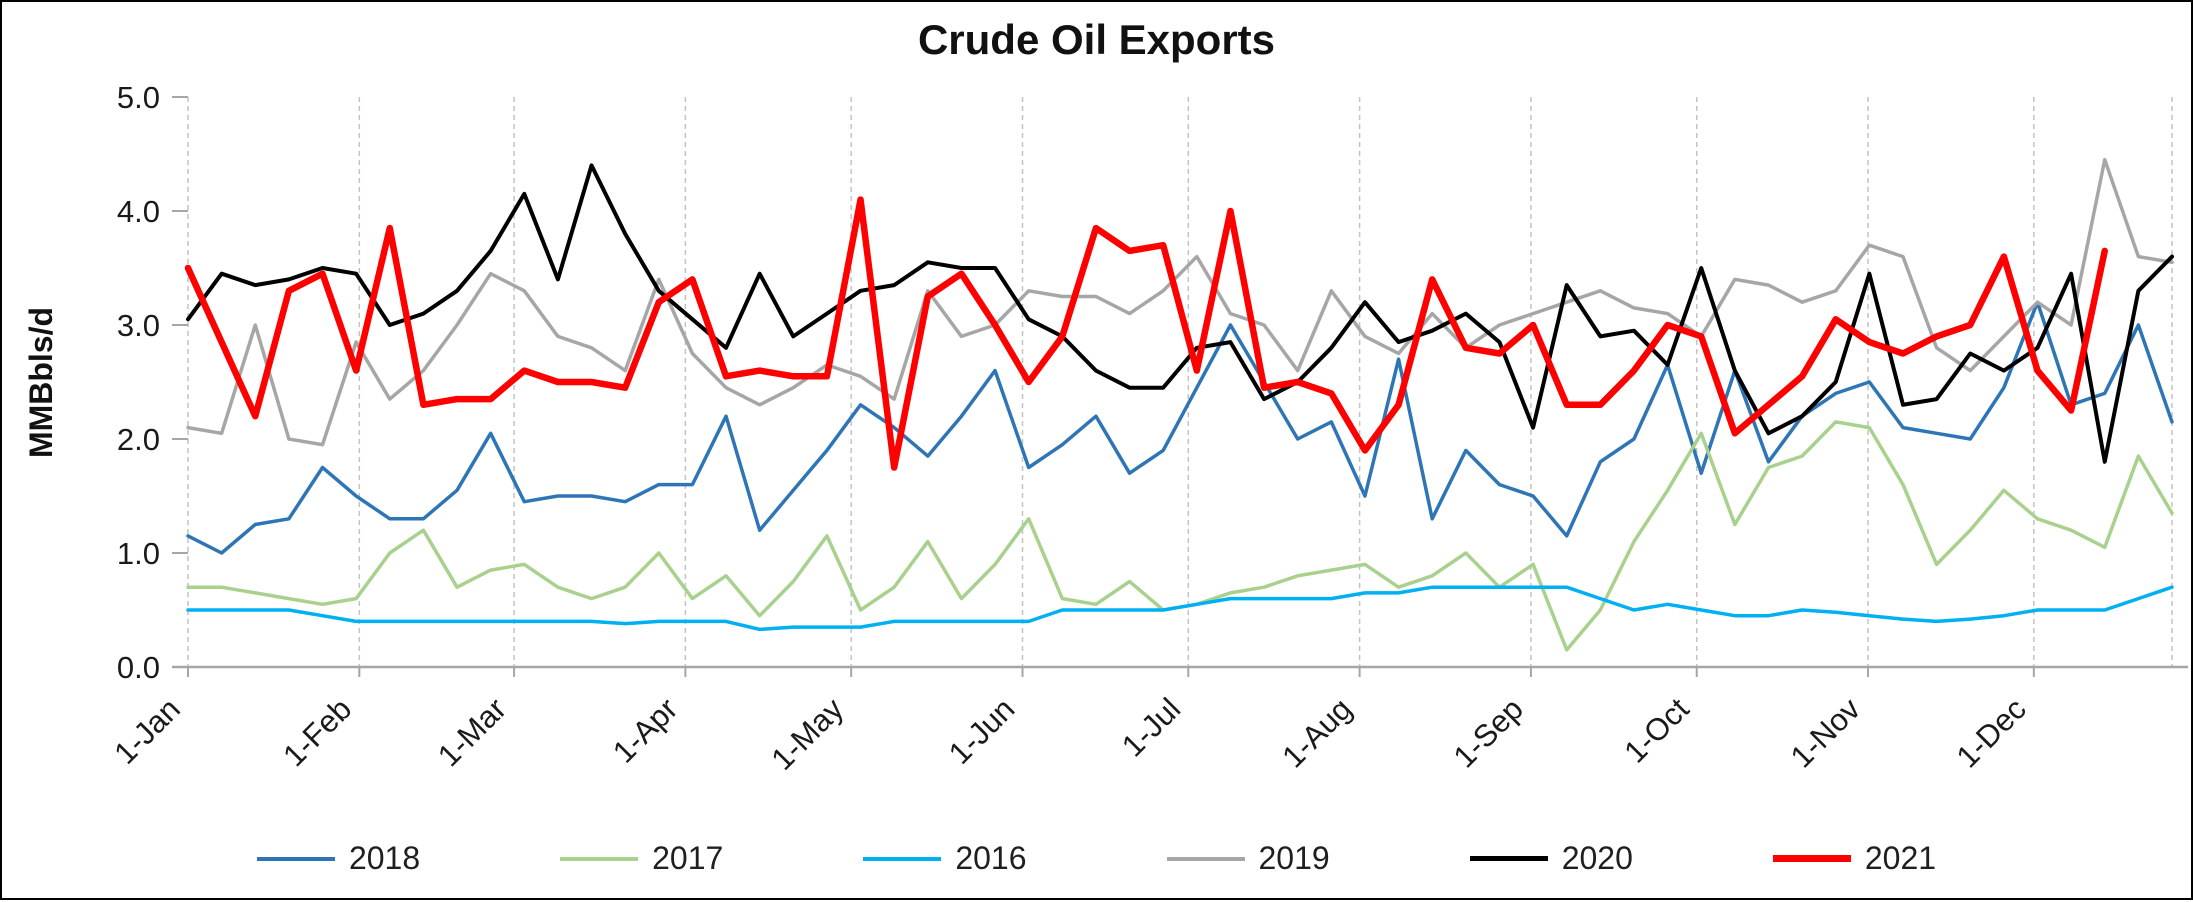  What do you see at coordinates (138, 211) in the screenshot?
I see `y-tick-label-4.0: 4.0` at bounding box center [138, 211].